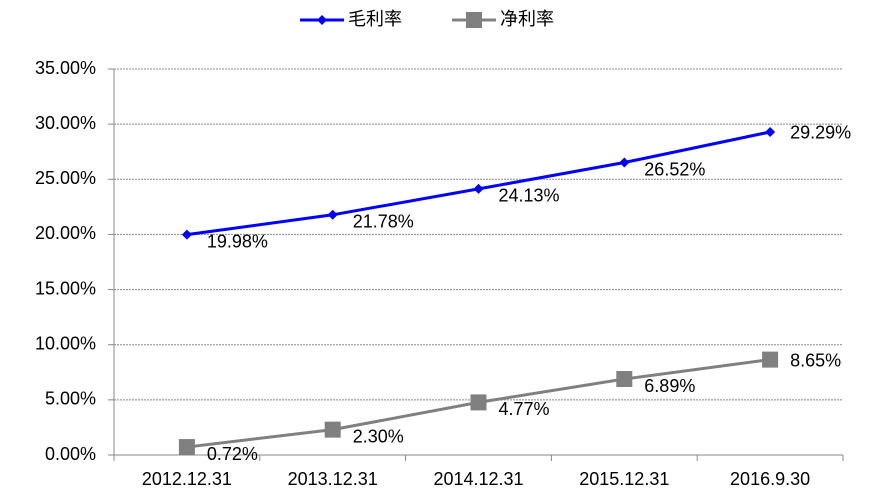  What do you see at coordinates (333, 479) in the screenshot?
I see `x-tick-label: 2013.12.31` at bounding box center [333, 479].